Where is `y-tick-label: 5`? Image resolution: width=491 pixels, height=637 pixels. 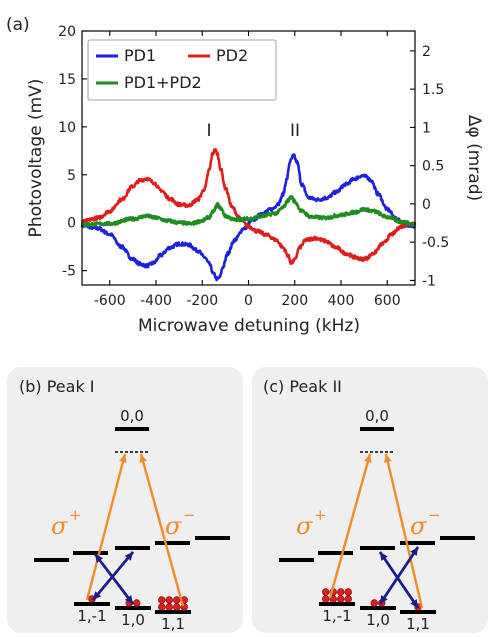 y-tick-label: 5 is located at coordinates (71, 176).